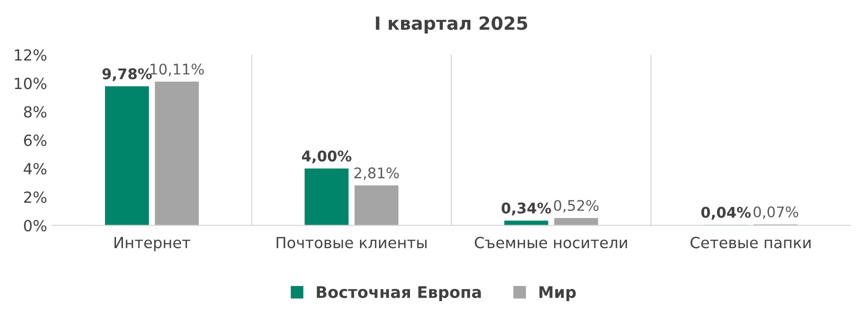  Describe the element at coordinates (527, 209) in the screenshot. I see `data-label: 0,34%` at that location.